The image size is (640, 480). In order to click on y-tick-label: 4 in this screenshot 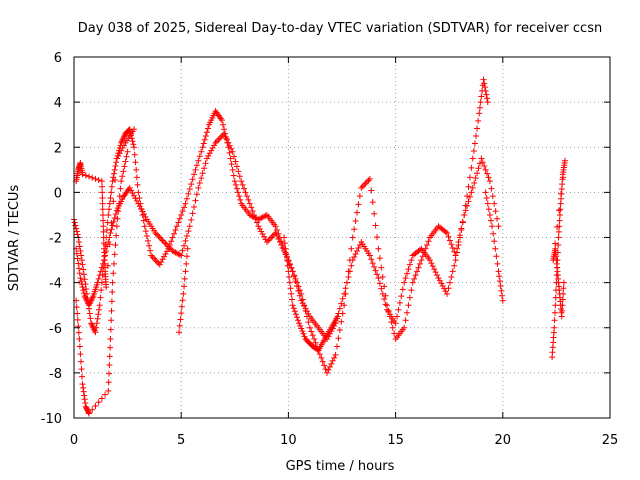, I will do `click(58, 103)`.